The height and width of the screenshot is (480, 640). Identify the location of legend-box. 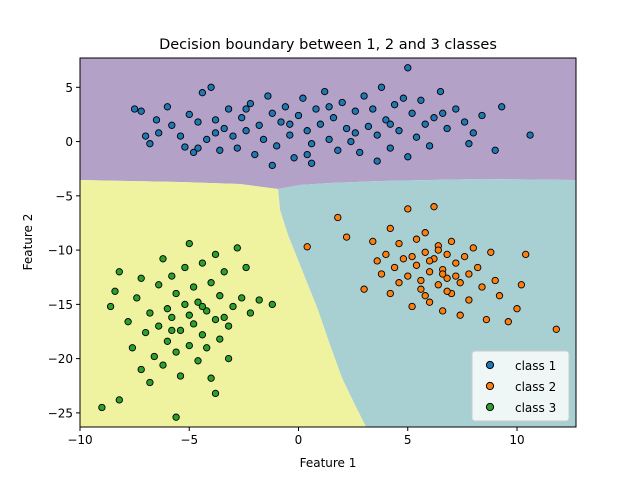
(520, 386).